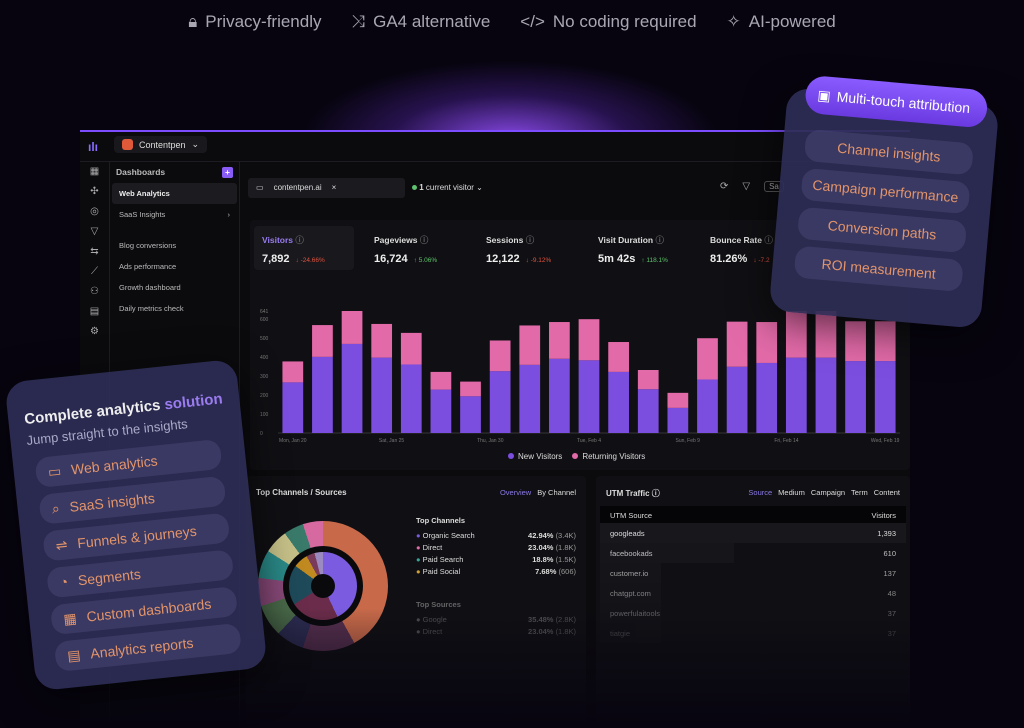 This screenshot has height=728, width=1024. Describe the element at coordinates (94, 331) in the screenshot. I see `gear-icon: ⚙` at that location.